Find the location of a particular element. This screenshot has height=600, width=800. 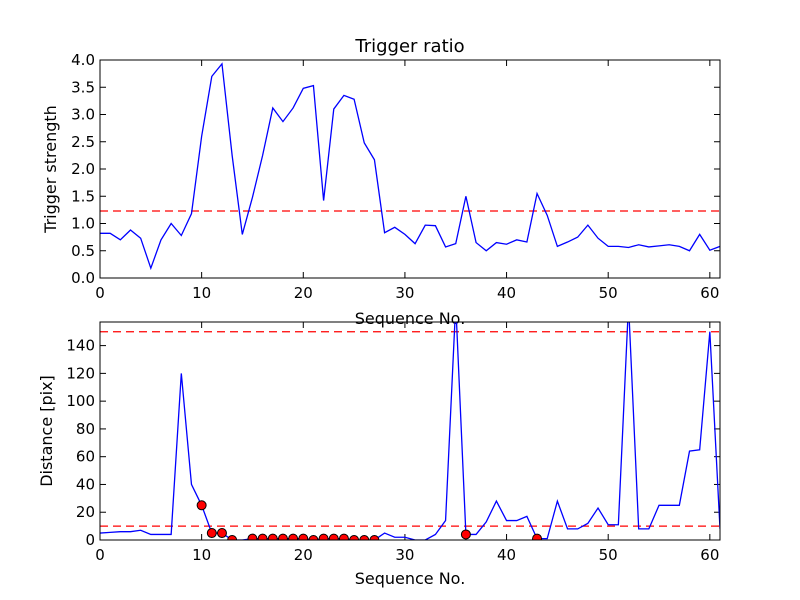

y-tick-label: 3.0 is located at coordinates (83, 115).